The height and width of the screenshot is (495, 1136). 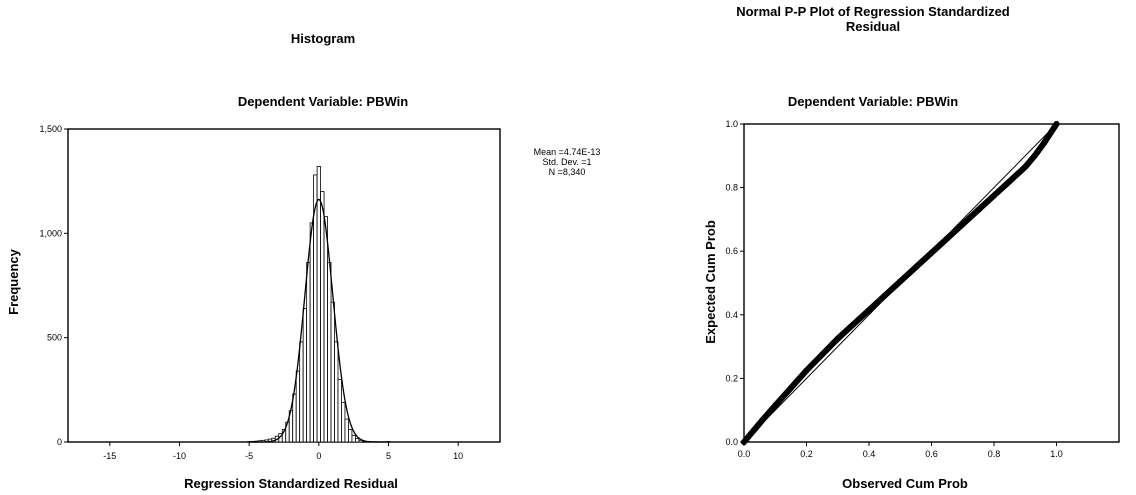 I want to click on normal-curve, so click(x=319, y=320).